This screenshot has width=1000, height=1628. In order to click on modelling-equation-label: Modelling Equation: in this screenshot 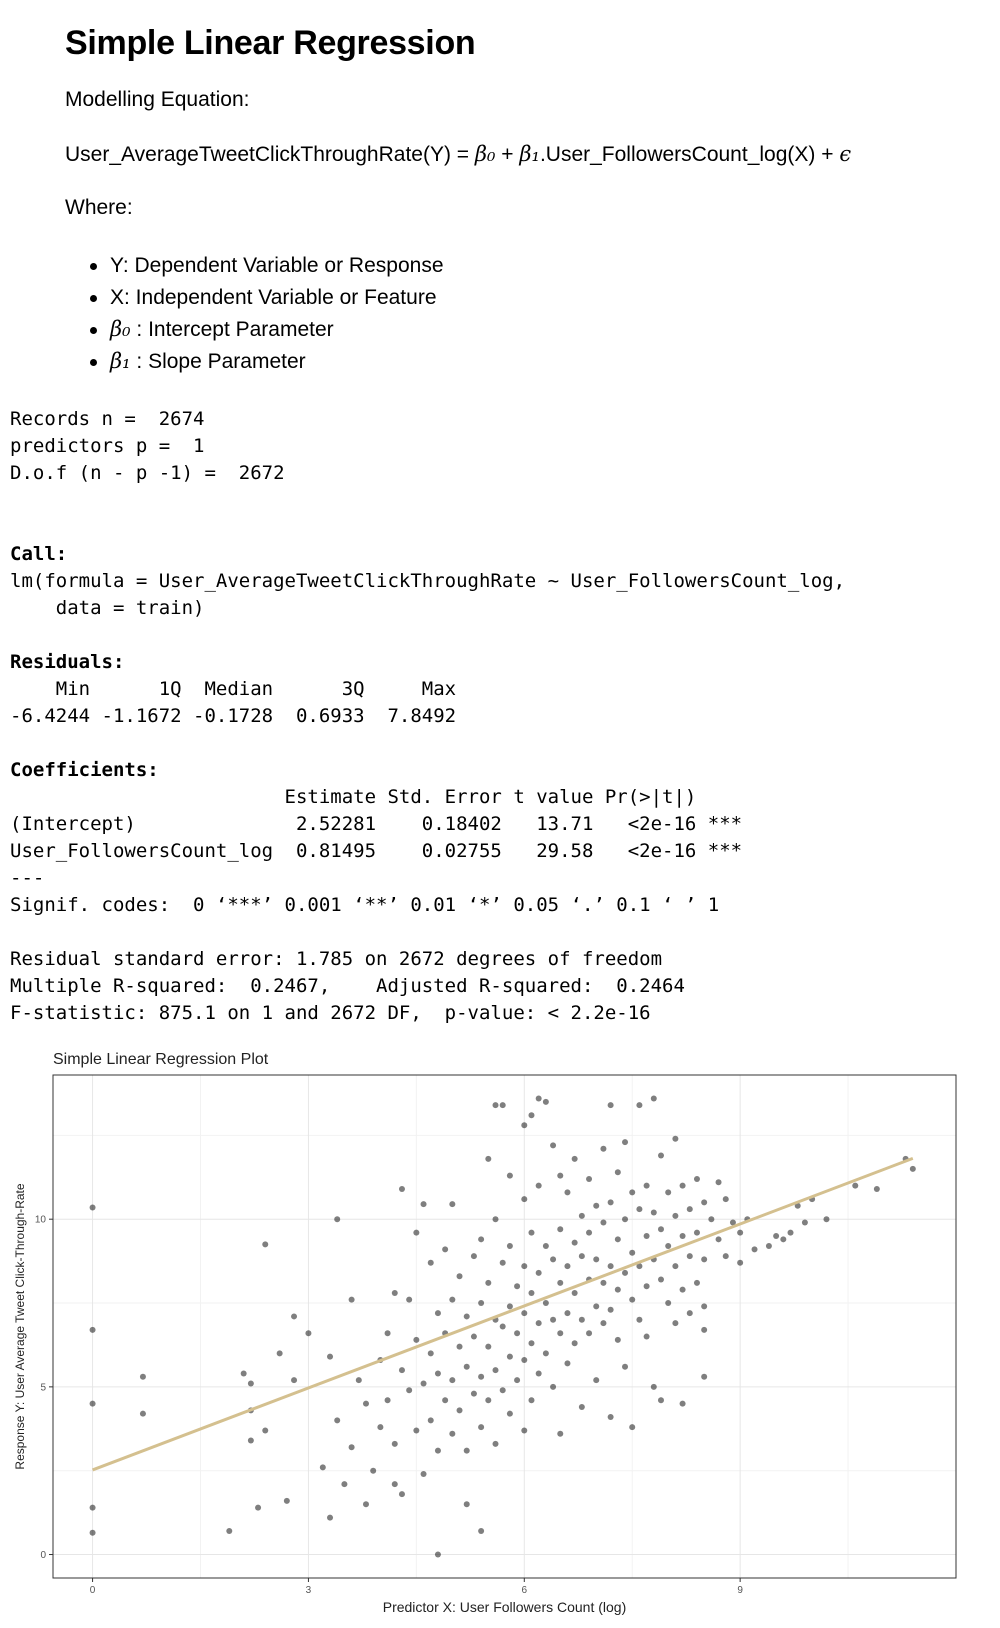, I will do `click(157, 99)`.